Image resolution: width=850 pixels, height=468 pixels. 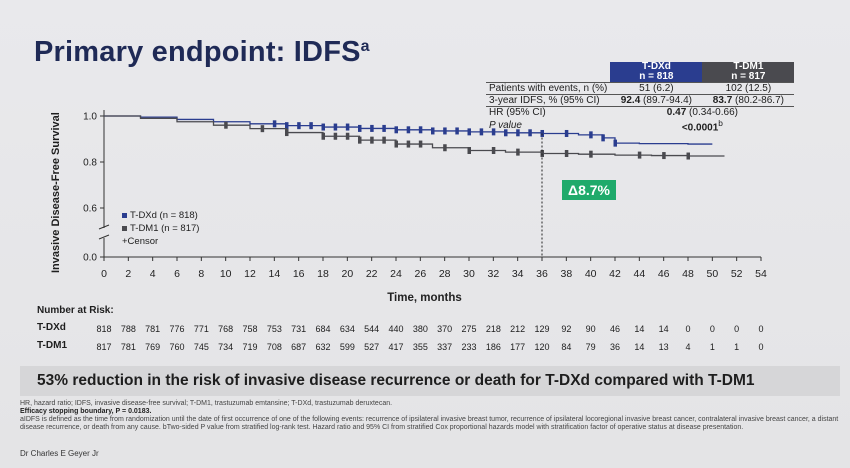 I want to click on nar-value-tdxd: 380, so click(x=420, y=329).